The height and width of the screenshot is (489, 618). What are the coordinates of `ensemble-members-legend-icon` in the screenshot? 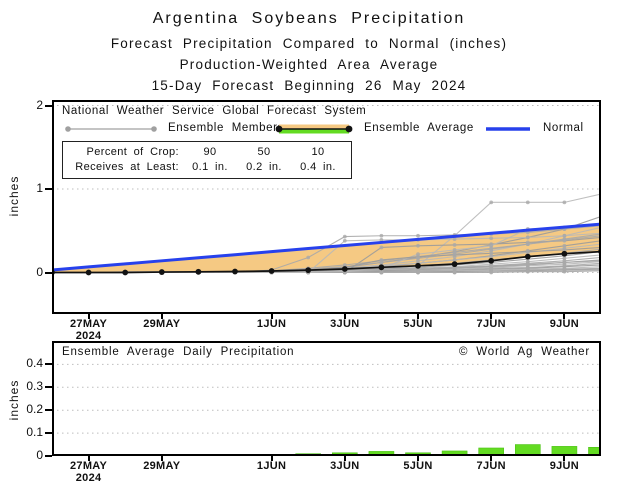 It's located at (111, 129).